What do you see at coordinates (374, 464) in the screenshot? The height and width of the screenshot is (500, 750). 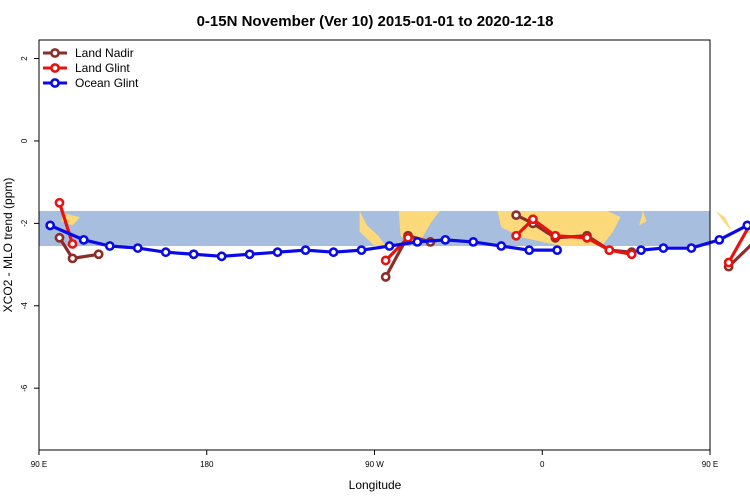 I see `x-tick-label: 90 W` at bounding box center [374, 464].